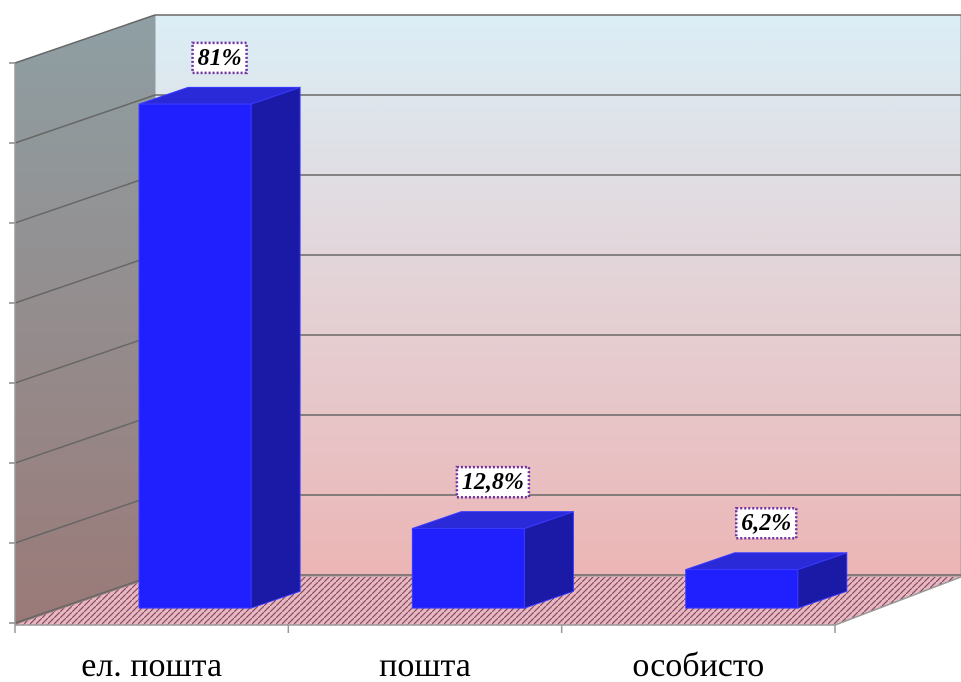  What do you see at coordinates (151, 664) in the screenshot?
I see `x-tick-label: ел. пошта` at bounding box center [151, 664].